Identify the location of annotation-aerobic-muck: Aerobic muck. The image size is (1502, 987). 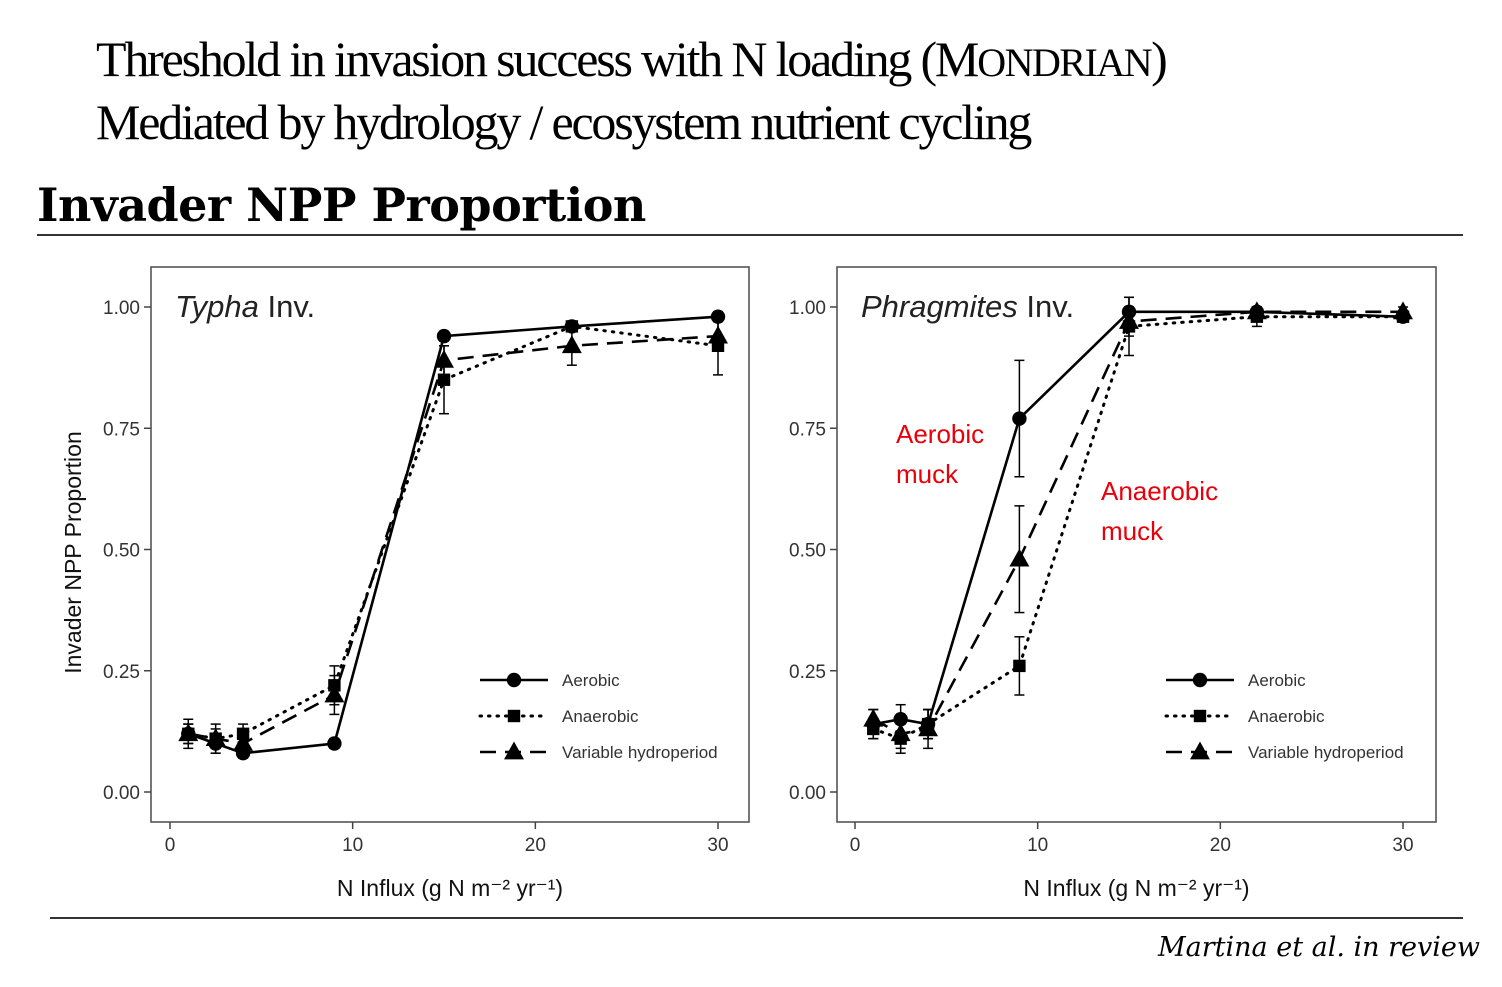
(940, 454).